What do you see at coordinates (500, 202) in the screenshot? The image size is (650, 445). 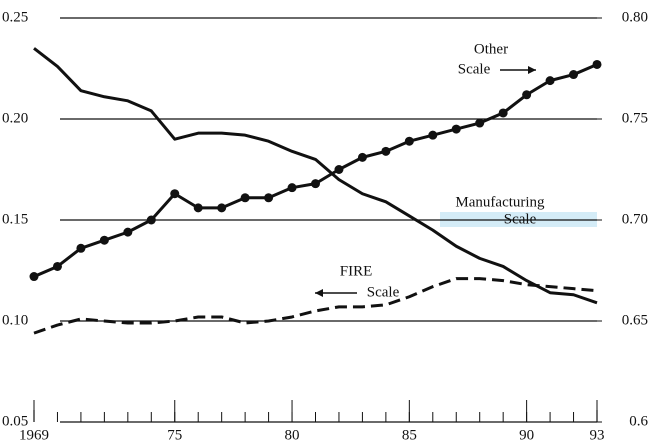 I see `annotation: Manufacturing` at bounding box center [500, 202].